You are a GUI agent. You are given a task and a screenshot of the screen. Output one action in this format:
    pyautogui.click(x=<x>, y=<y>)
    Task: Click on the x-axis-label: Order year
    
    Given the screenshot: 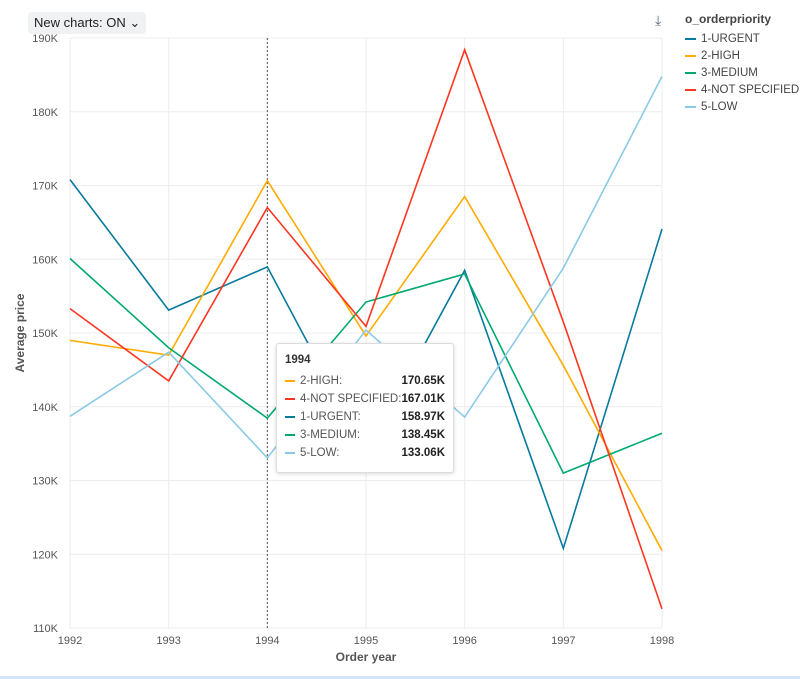 What is the action you would take?
    pyautogui.click(x=366, y=657)
    